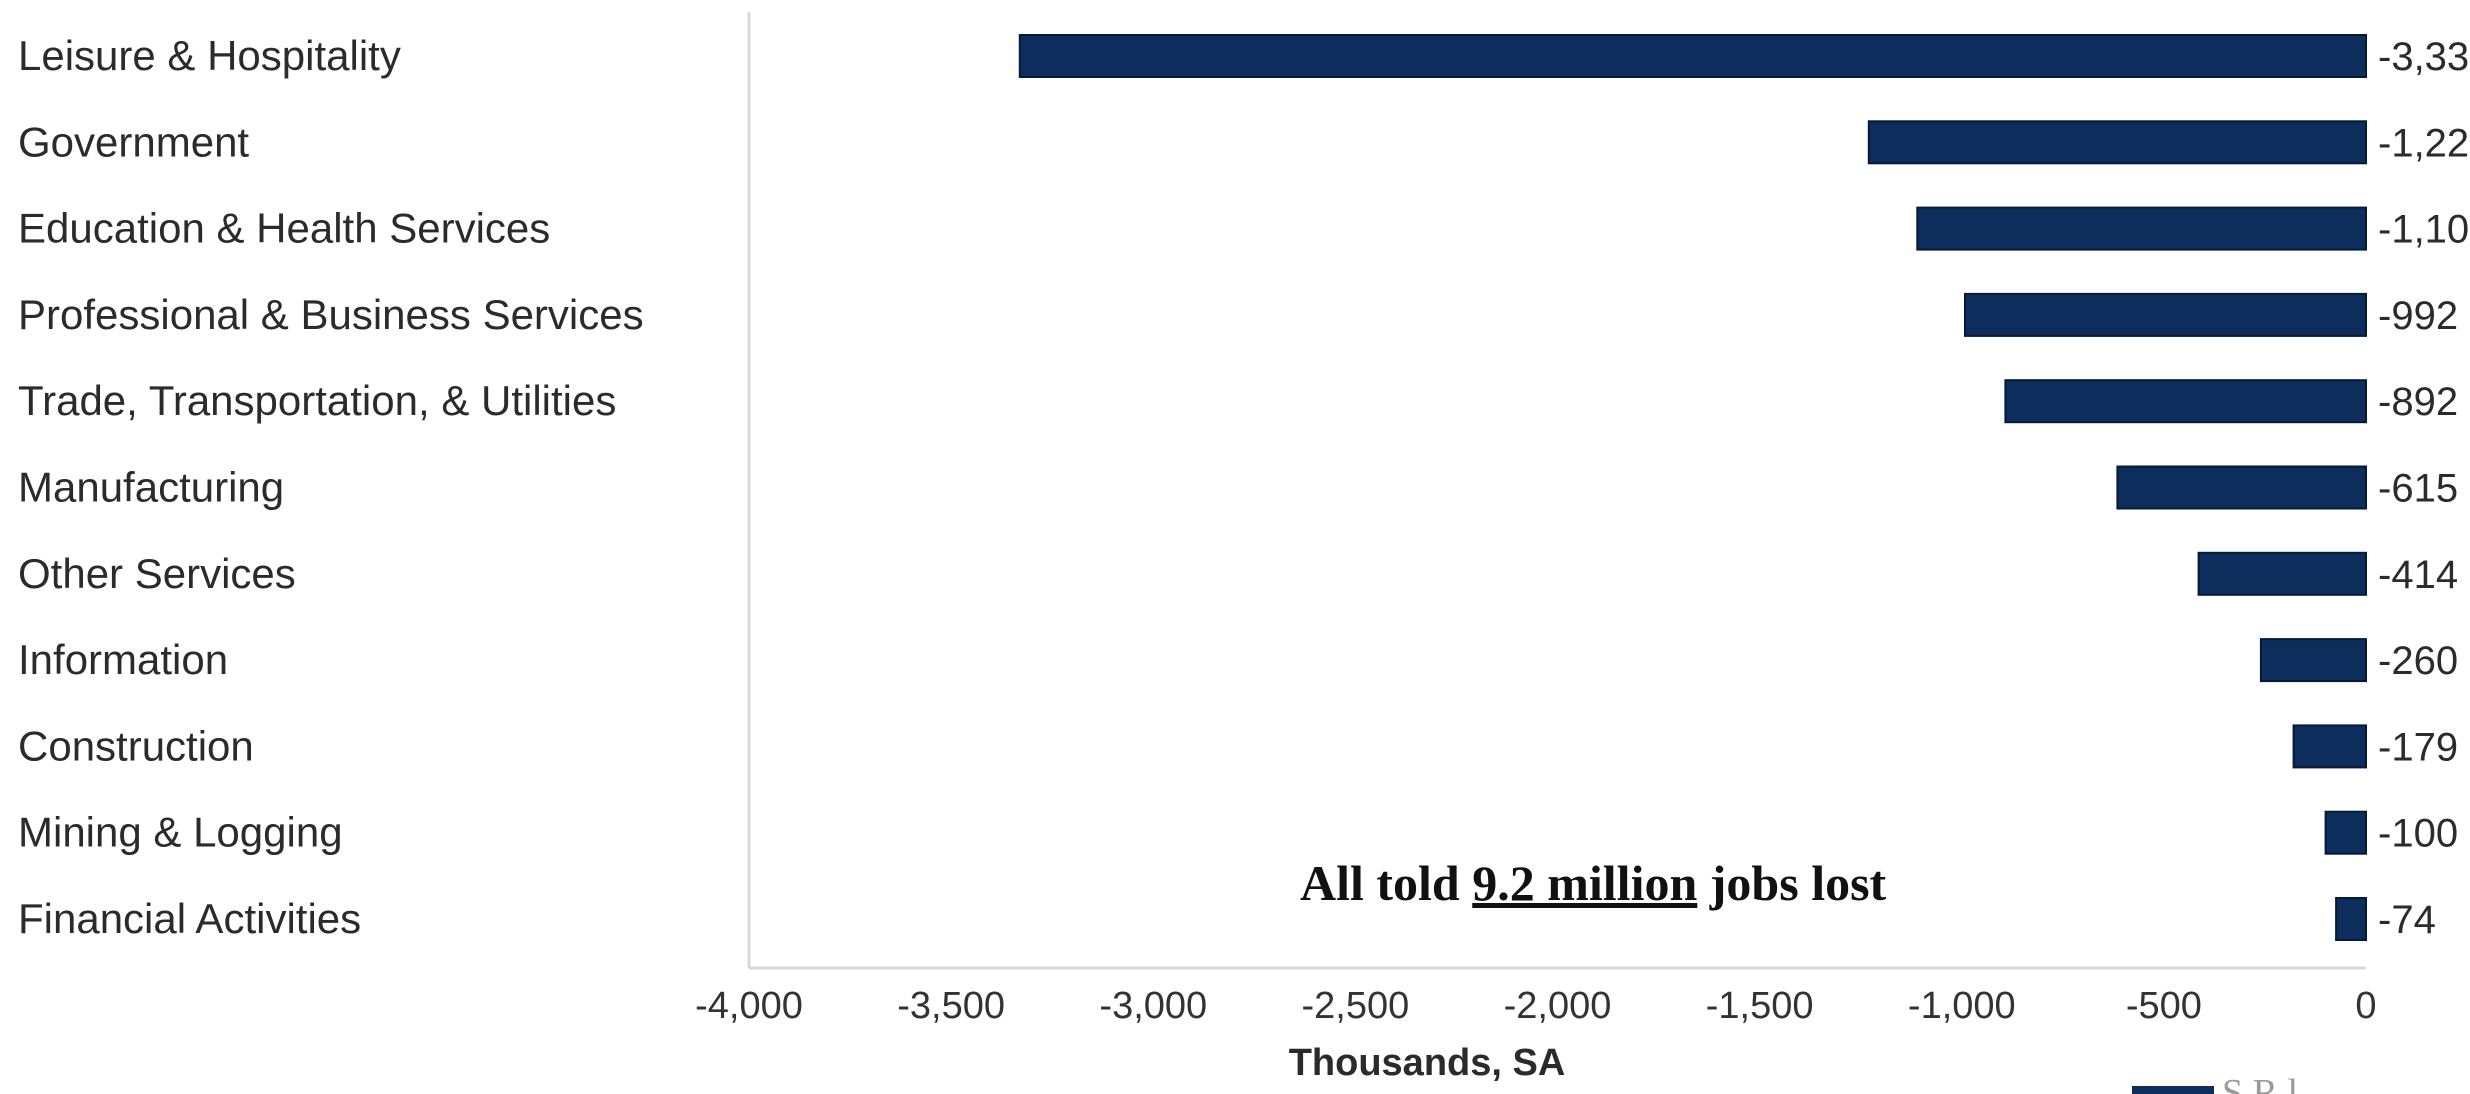 This screenshot has height=1094, width=2470. I want to click on x-tick-label: 0, so click(2365, 1006).